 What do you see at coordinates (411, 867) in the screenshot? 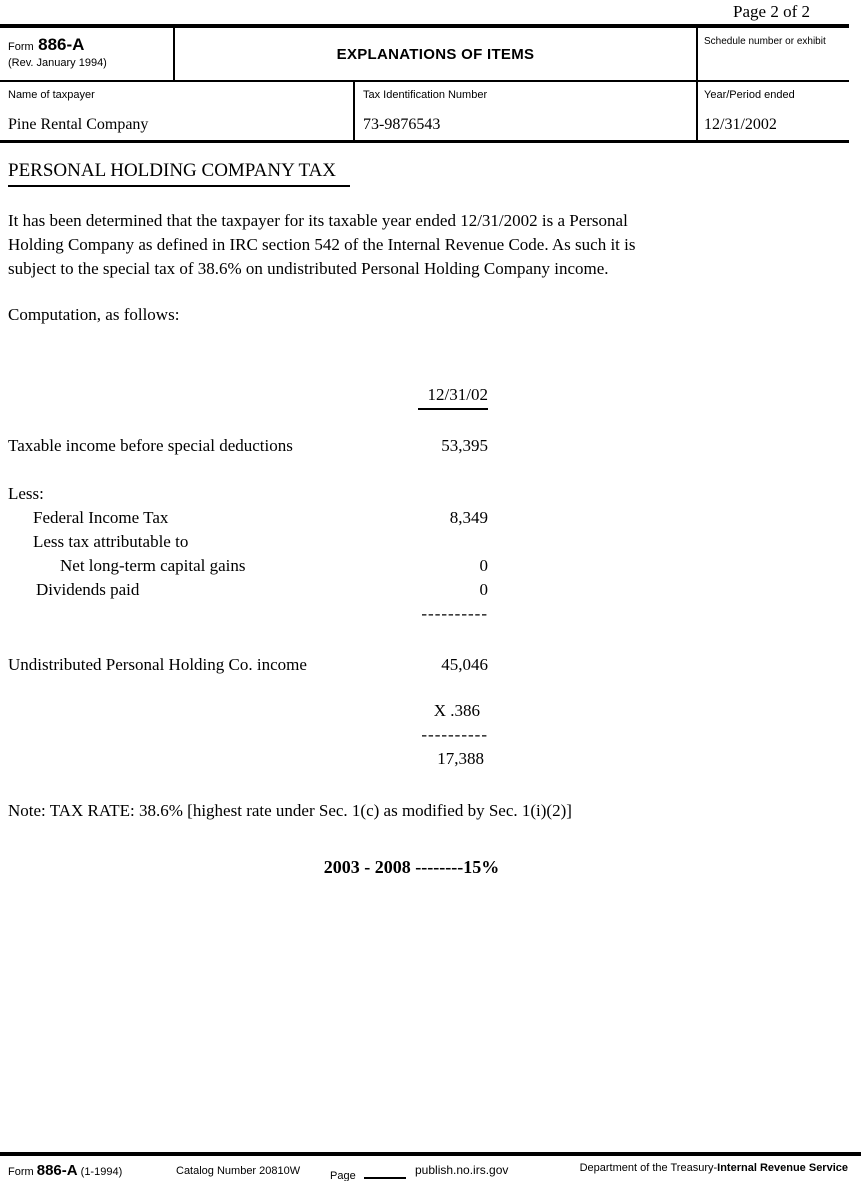
I see `future-rate-line: 2003 - 2008 --------15%` at bounding box center [411, 867].